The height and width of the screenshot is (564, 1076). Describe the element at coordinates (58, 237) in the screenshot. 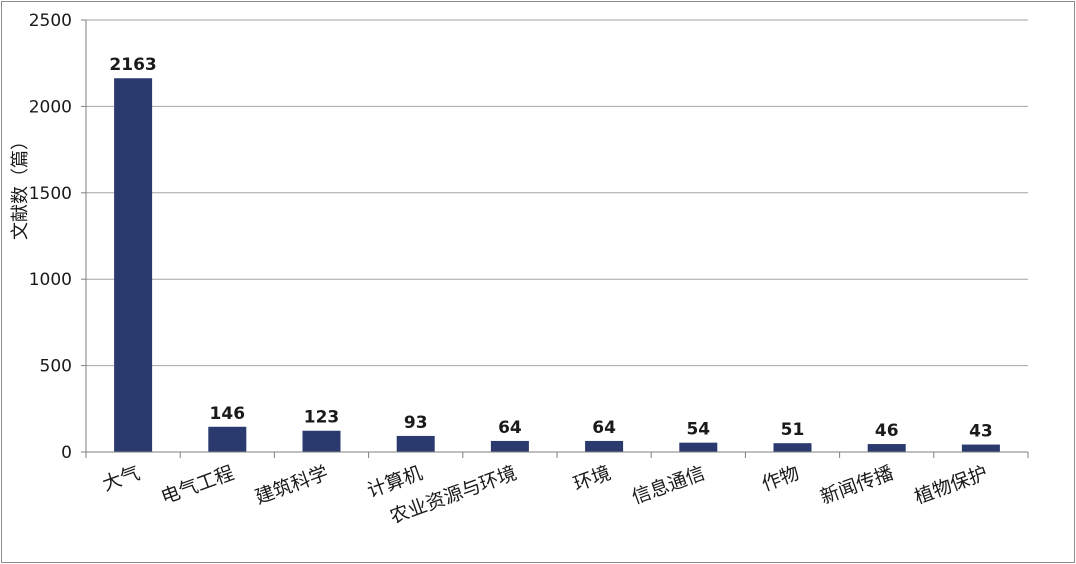

I see `y-axis-ticks: 0 500 1000 1500 2000 2500` at that location.